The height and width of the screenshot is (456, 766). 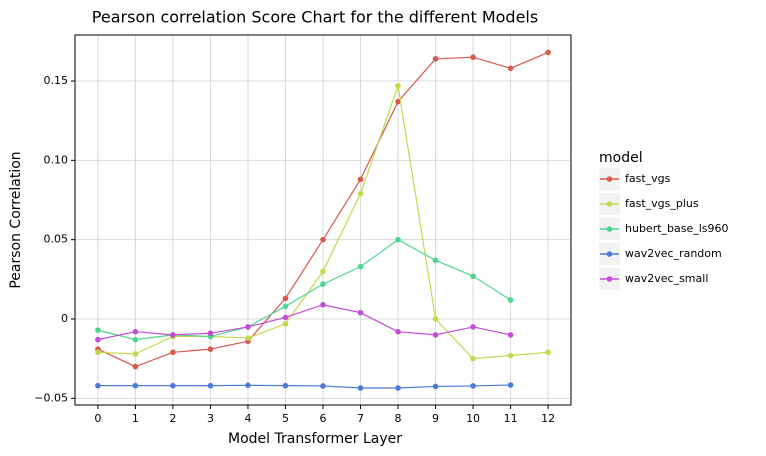 I want to click on x-tick-label: 5, so click(x=285, y=418).